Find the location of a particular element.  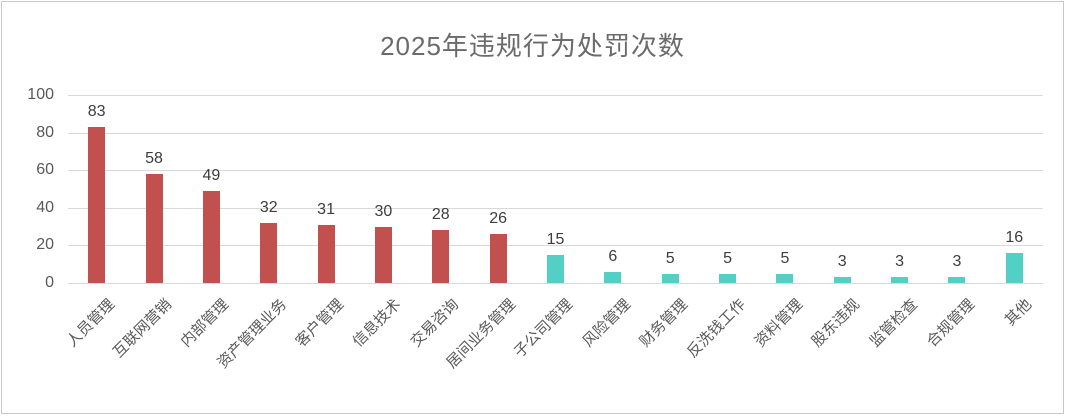

y-axis-tick-label: 0 is located at coordinates (49, 282).